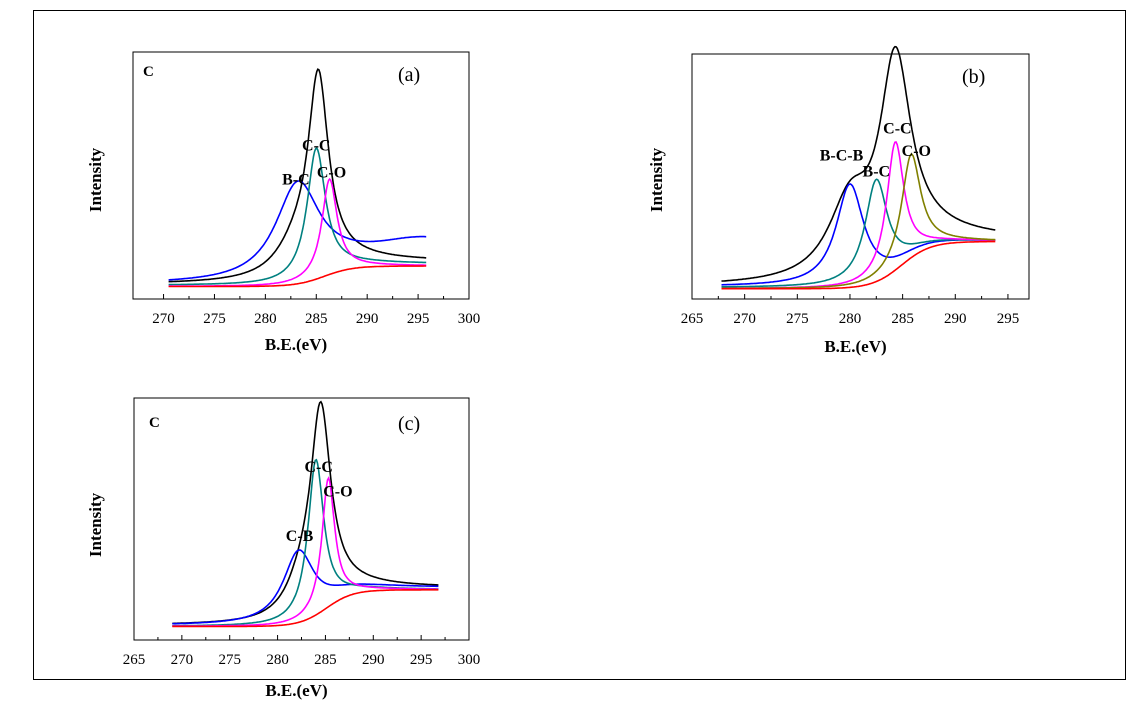  What do you see at coordinates (409, 75) in the screenshot?
I see `panel-label: (a)` at bounding box center [409, 75].